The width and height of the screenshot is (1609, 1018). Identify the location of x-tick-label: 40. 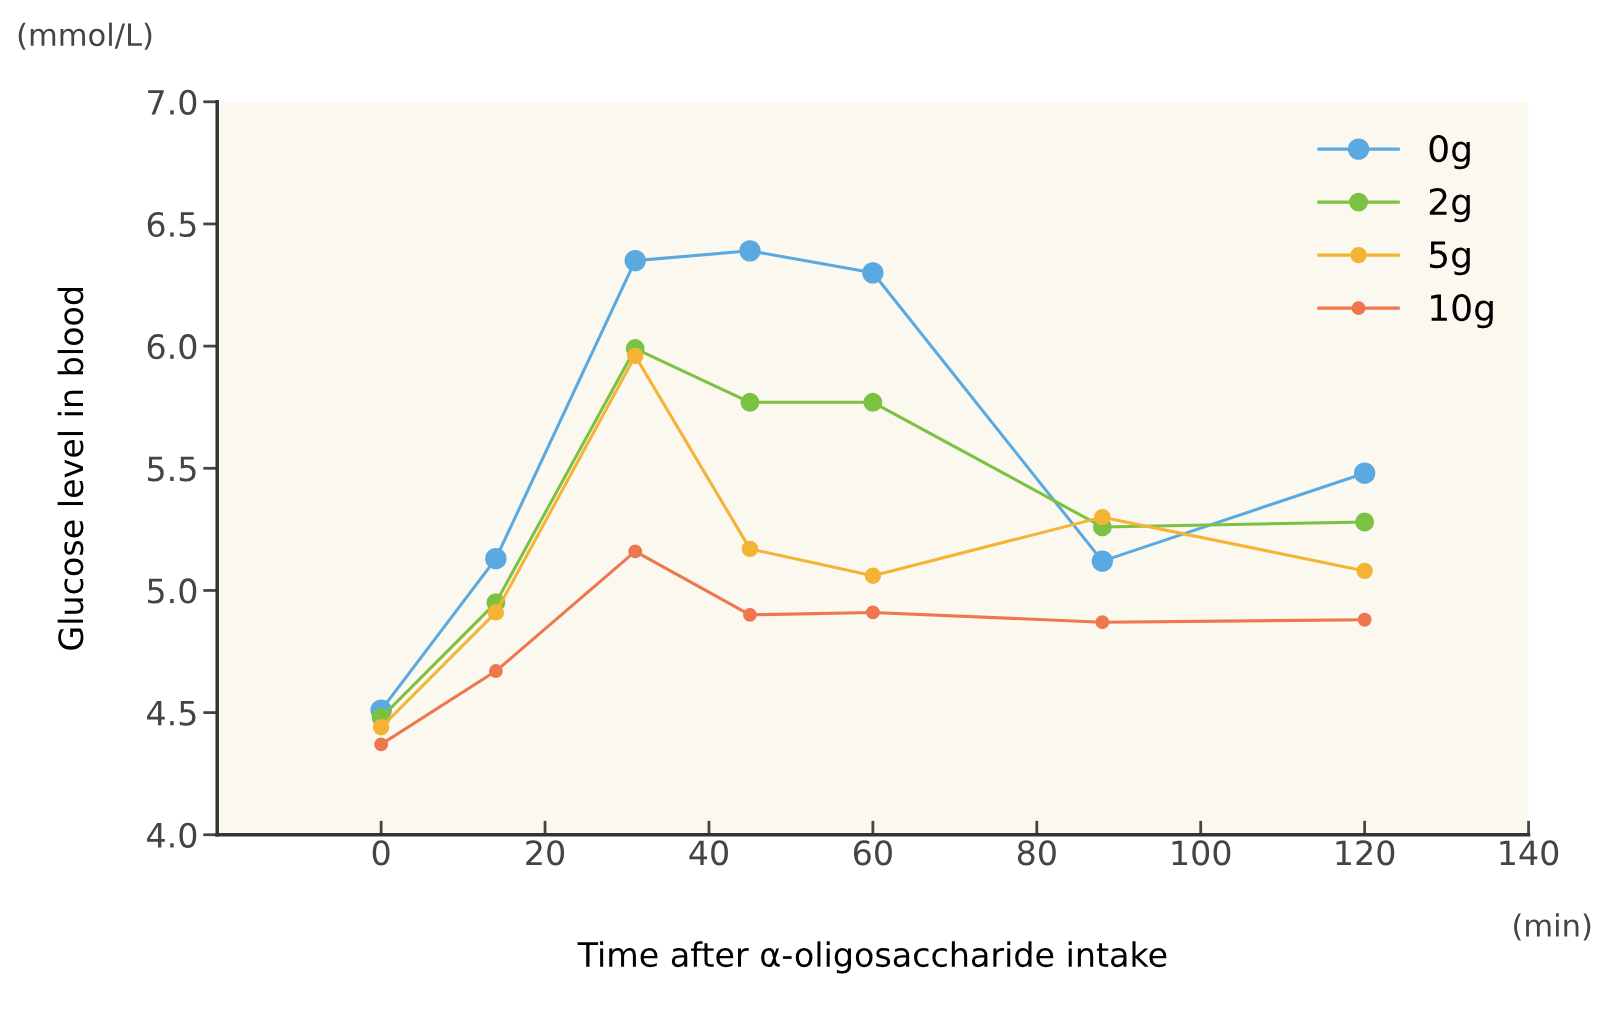
(708, 853).